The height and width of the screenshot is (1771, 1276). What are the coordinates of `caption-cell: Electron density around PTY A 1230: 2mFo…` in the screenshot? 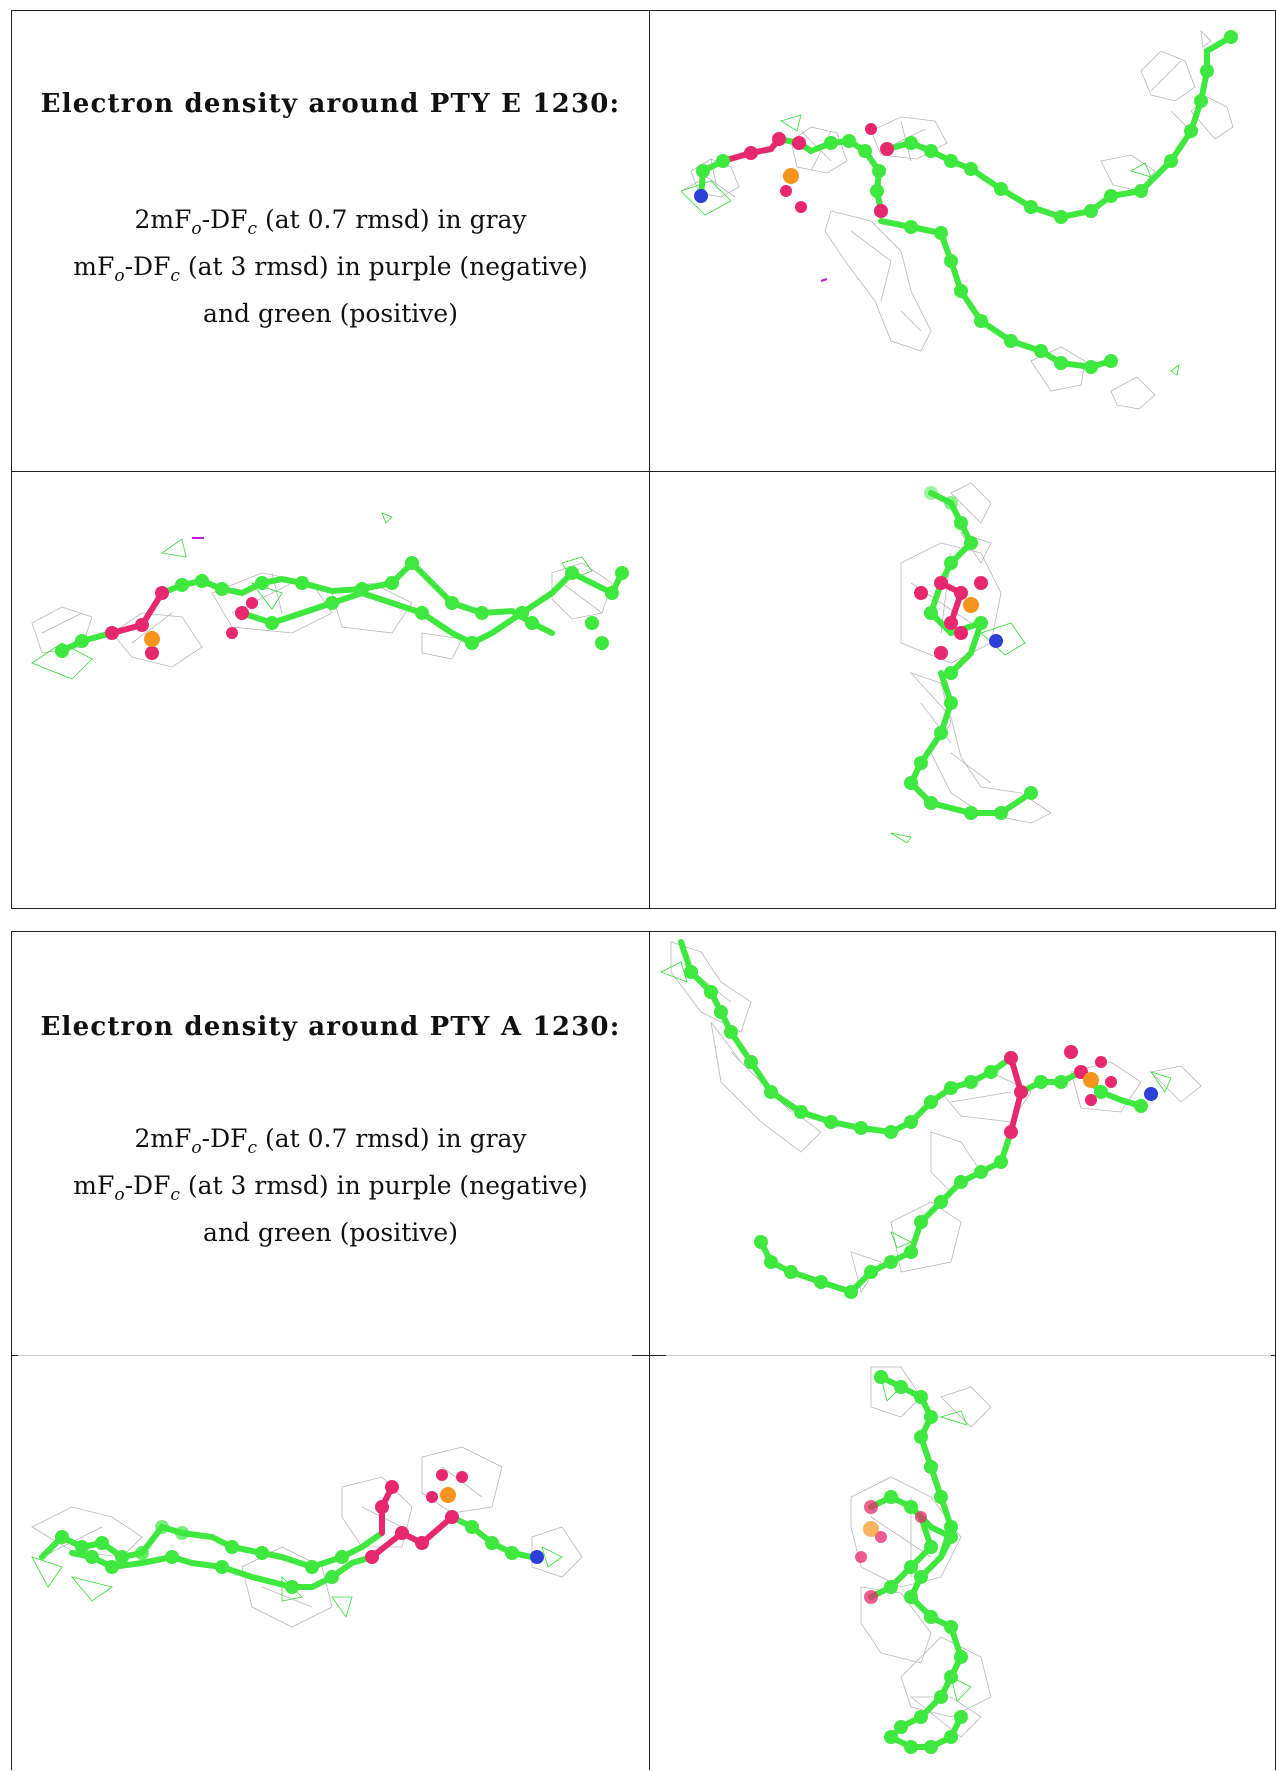 It's located at (330, 1143).